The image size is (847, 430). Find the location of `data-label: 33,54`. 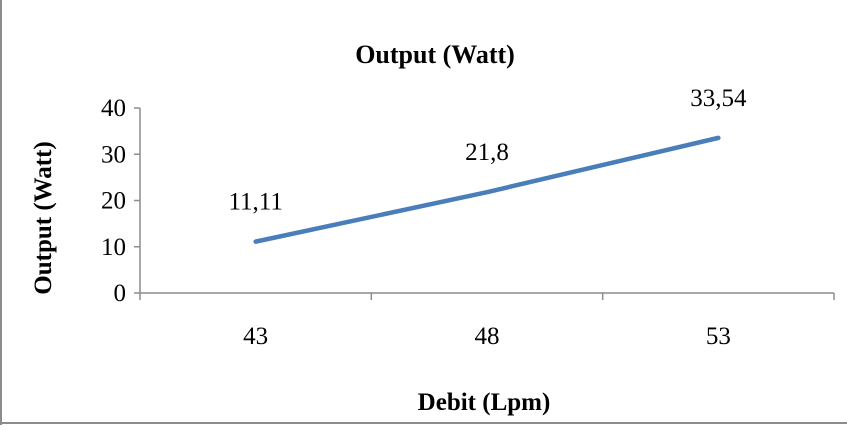

data-label: 33,54 is located at coordinates (718, 98).